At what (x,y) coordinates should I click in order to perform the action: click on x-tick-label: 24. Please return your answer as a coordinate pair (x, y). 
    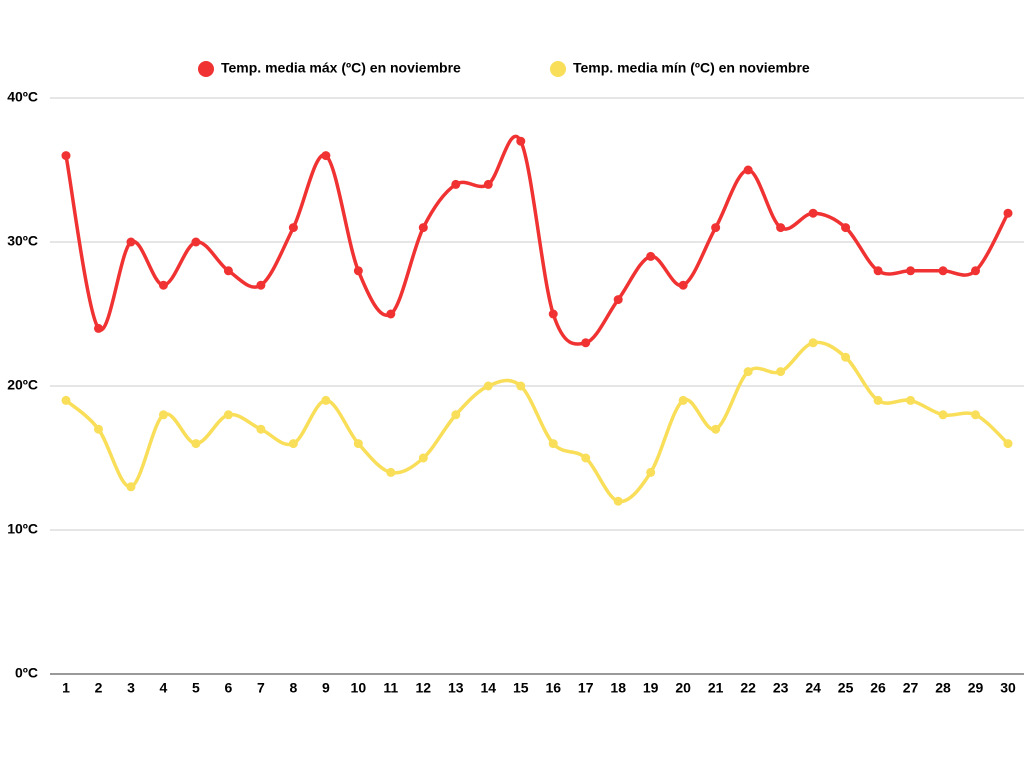
    Looking at the image, I should click on (813, 688).